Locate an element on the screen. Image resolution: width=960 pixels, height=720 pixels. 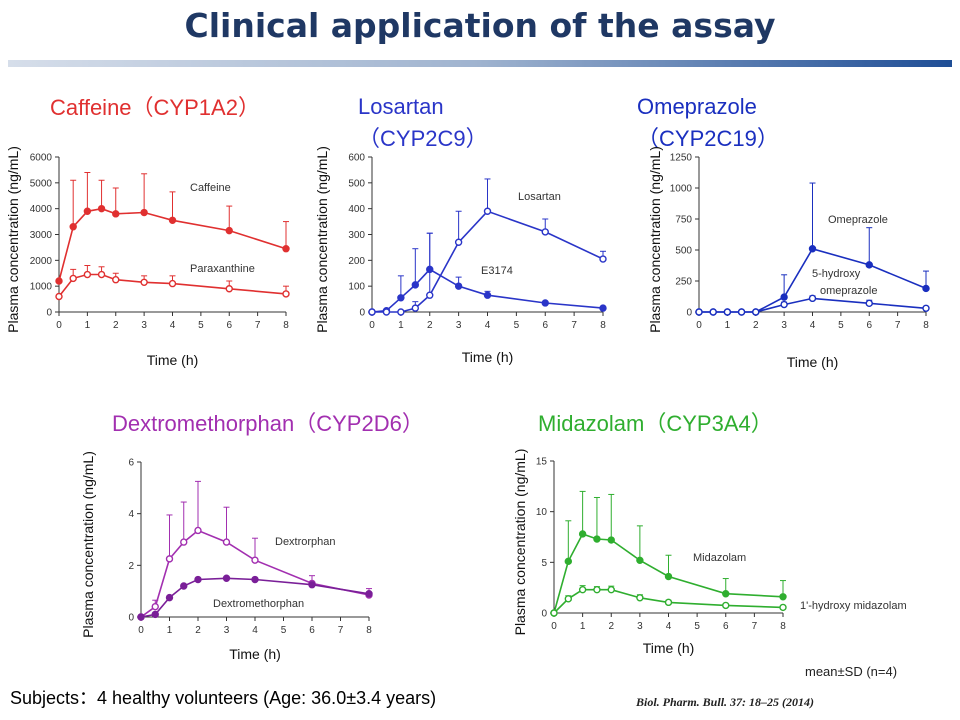
header-caffeine-close: ） is located at coordinates (248, 107).